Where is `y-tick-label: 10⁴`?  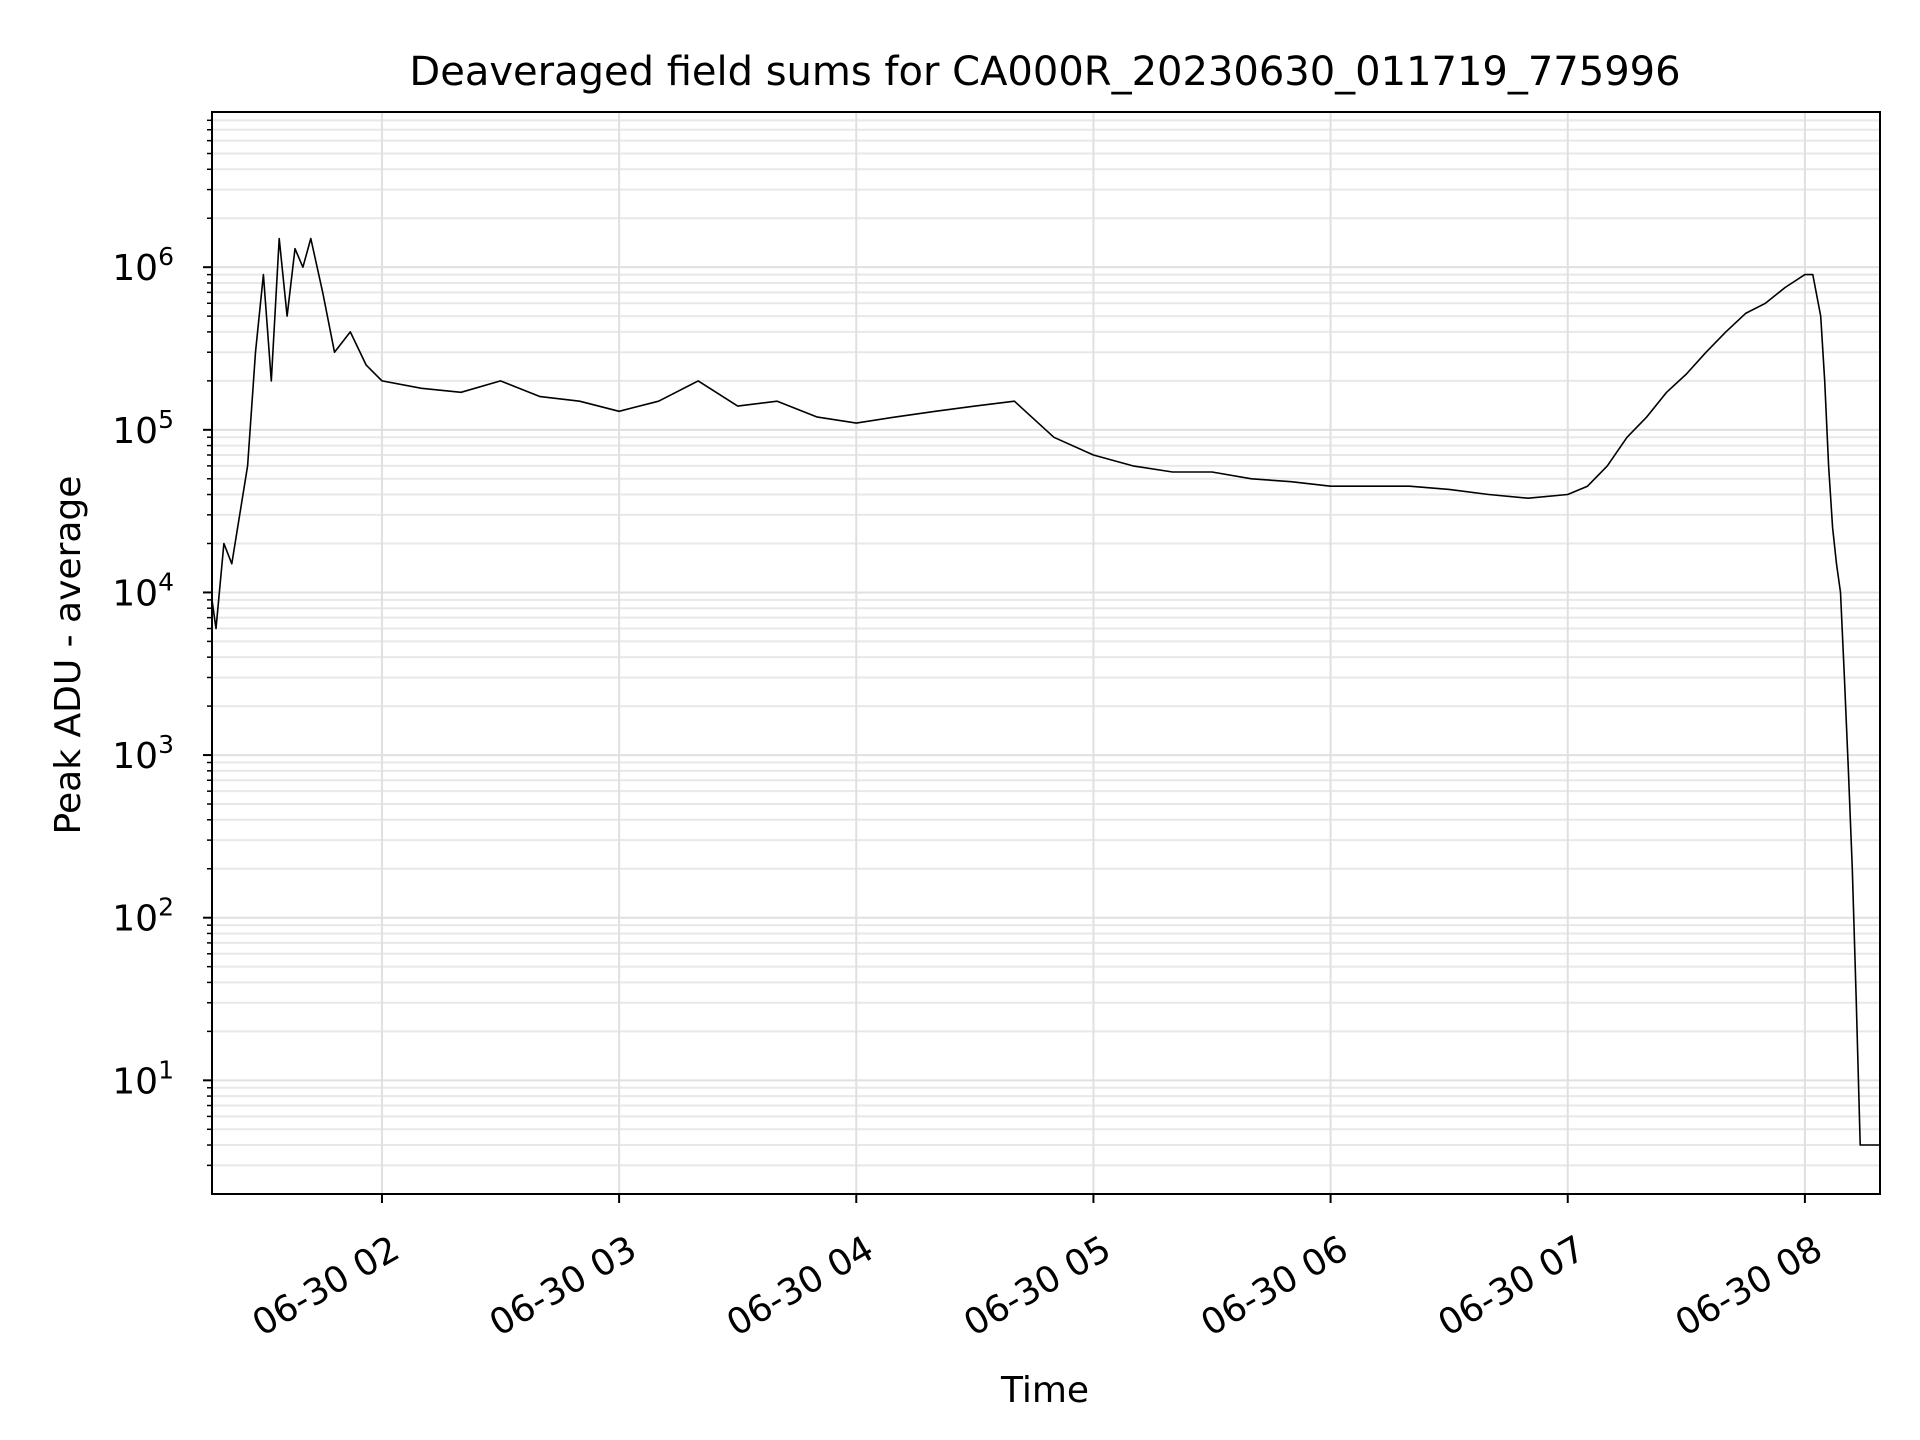
y-tick-label: 10⁴ is located at coordinates (143, 590).